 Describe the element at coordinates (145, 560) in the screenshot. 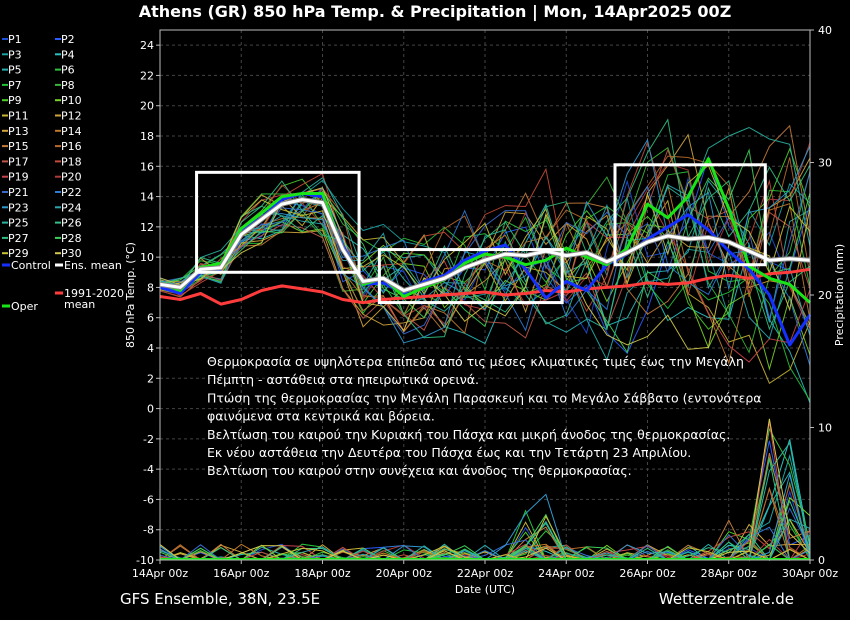

I see `y-tick-label: -10` at that location.